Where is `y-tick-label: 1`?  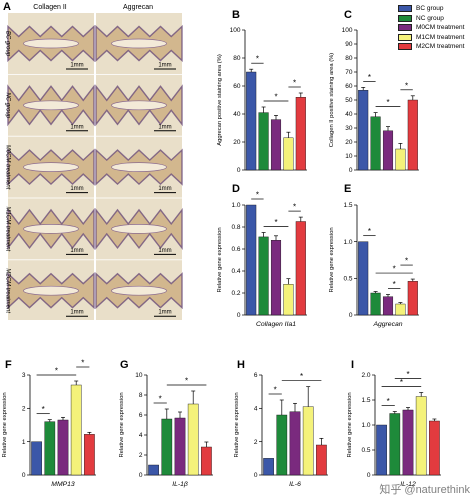
y-tick-label: 1 is located at coordinates (24, 442).